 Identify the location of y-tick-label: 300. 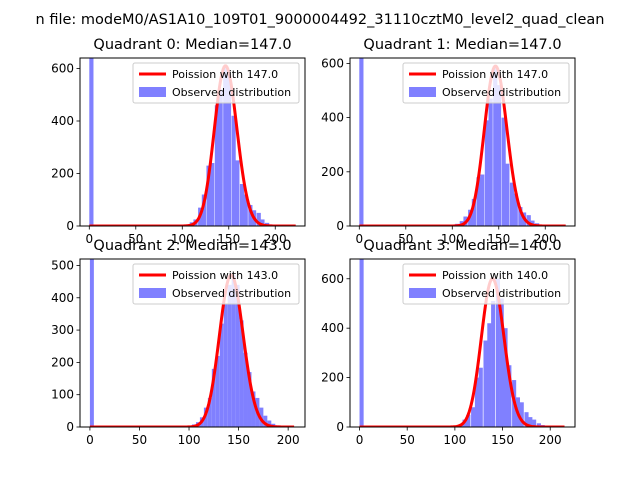
(62, 330).